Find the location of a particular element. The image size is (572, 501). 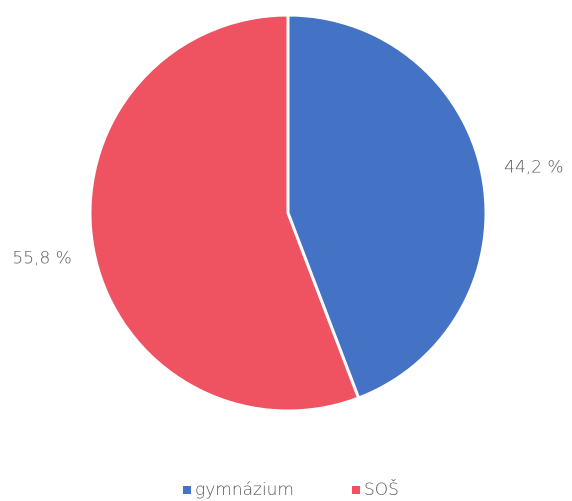

data-label: 44,2 % is located at coordinates (533, 168).